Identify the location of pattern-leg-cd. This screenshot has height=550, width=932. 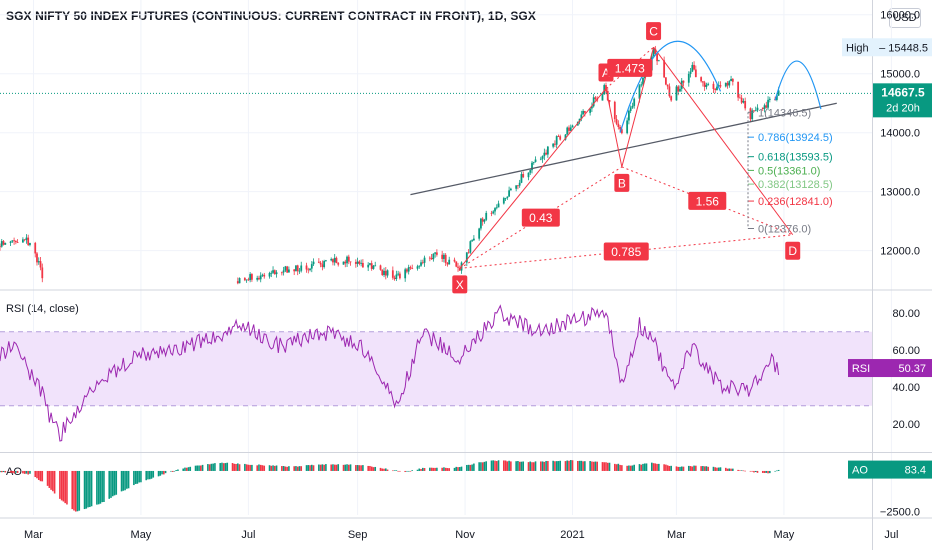
(723, 141).